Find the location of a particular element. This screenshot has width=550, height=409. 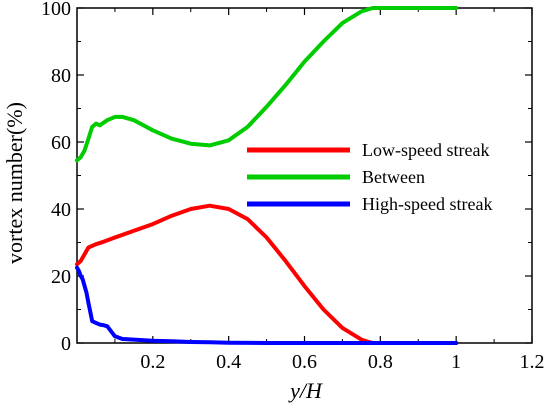

y-tick-label: 0 is located at coordinates (66, 344).